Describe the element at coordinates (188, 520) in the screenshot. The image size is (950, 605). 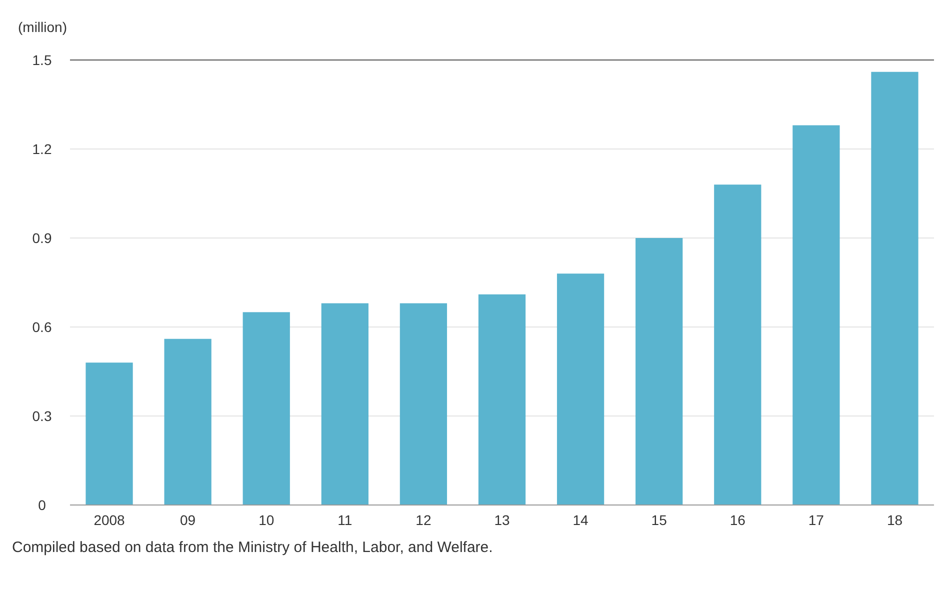
I see `x-tick-label: 09` at that location.